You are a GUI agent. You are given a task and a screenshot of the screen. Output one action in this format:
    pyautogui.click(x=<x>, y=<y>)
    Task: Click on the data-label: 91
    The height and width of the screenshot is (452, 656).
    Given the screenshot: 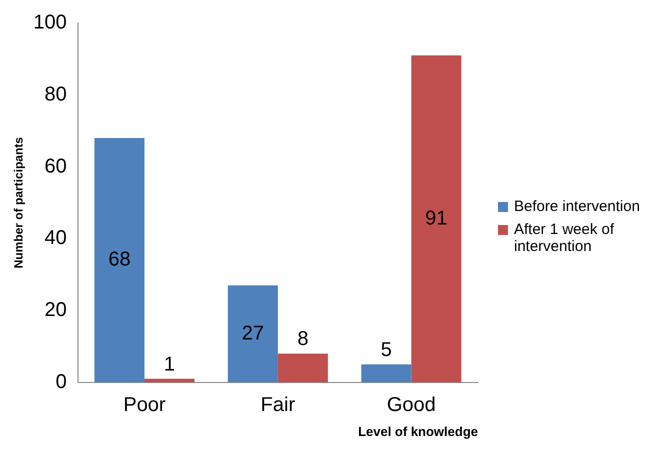 What is the action you would take?
    pyautogui.click(x=436, y=218)
    